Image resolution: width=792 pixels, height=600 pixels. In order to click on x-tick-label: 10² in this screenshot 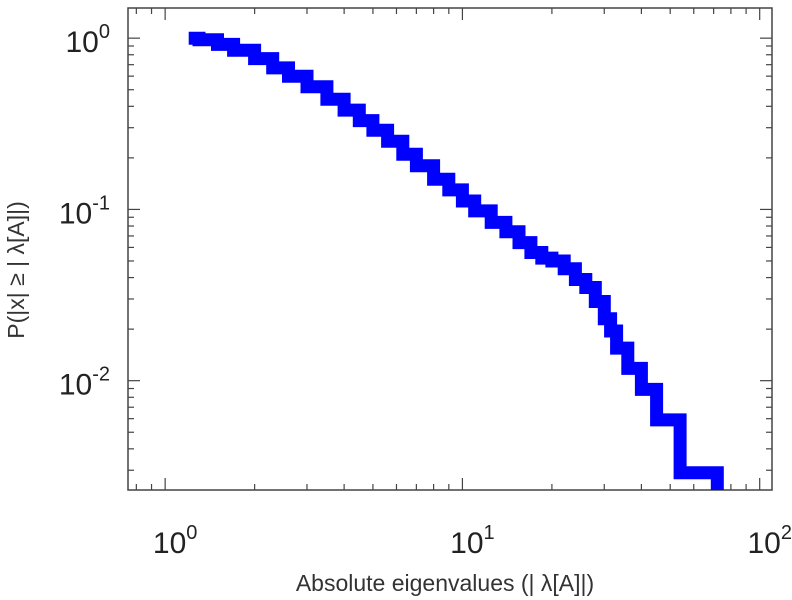, I will do `click(769, 541)`.